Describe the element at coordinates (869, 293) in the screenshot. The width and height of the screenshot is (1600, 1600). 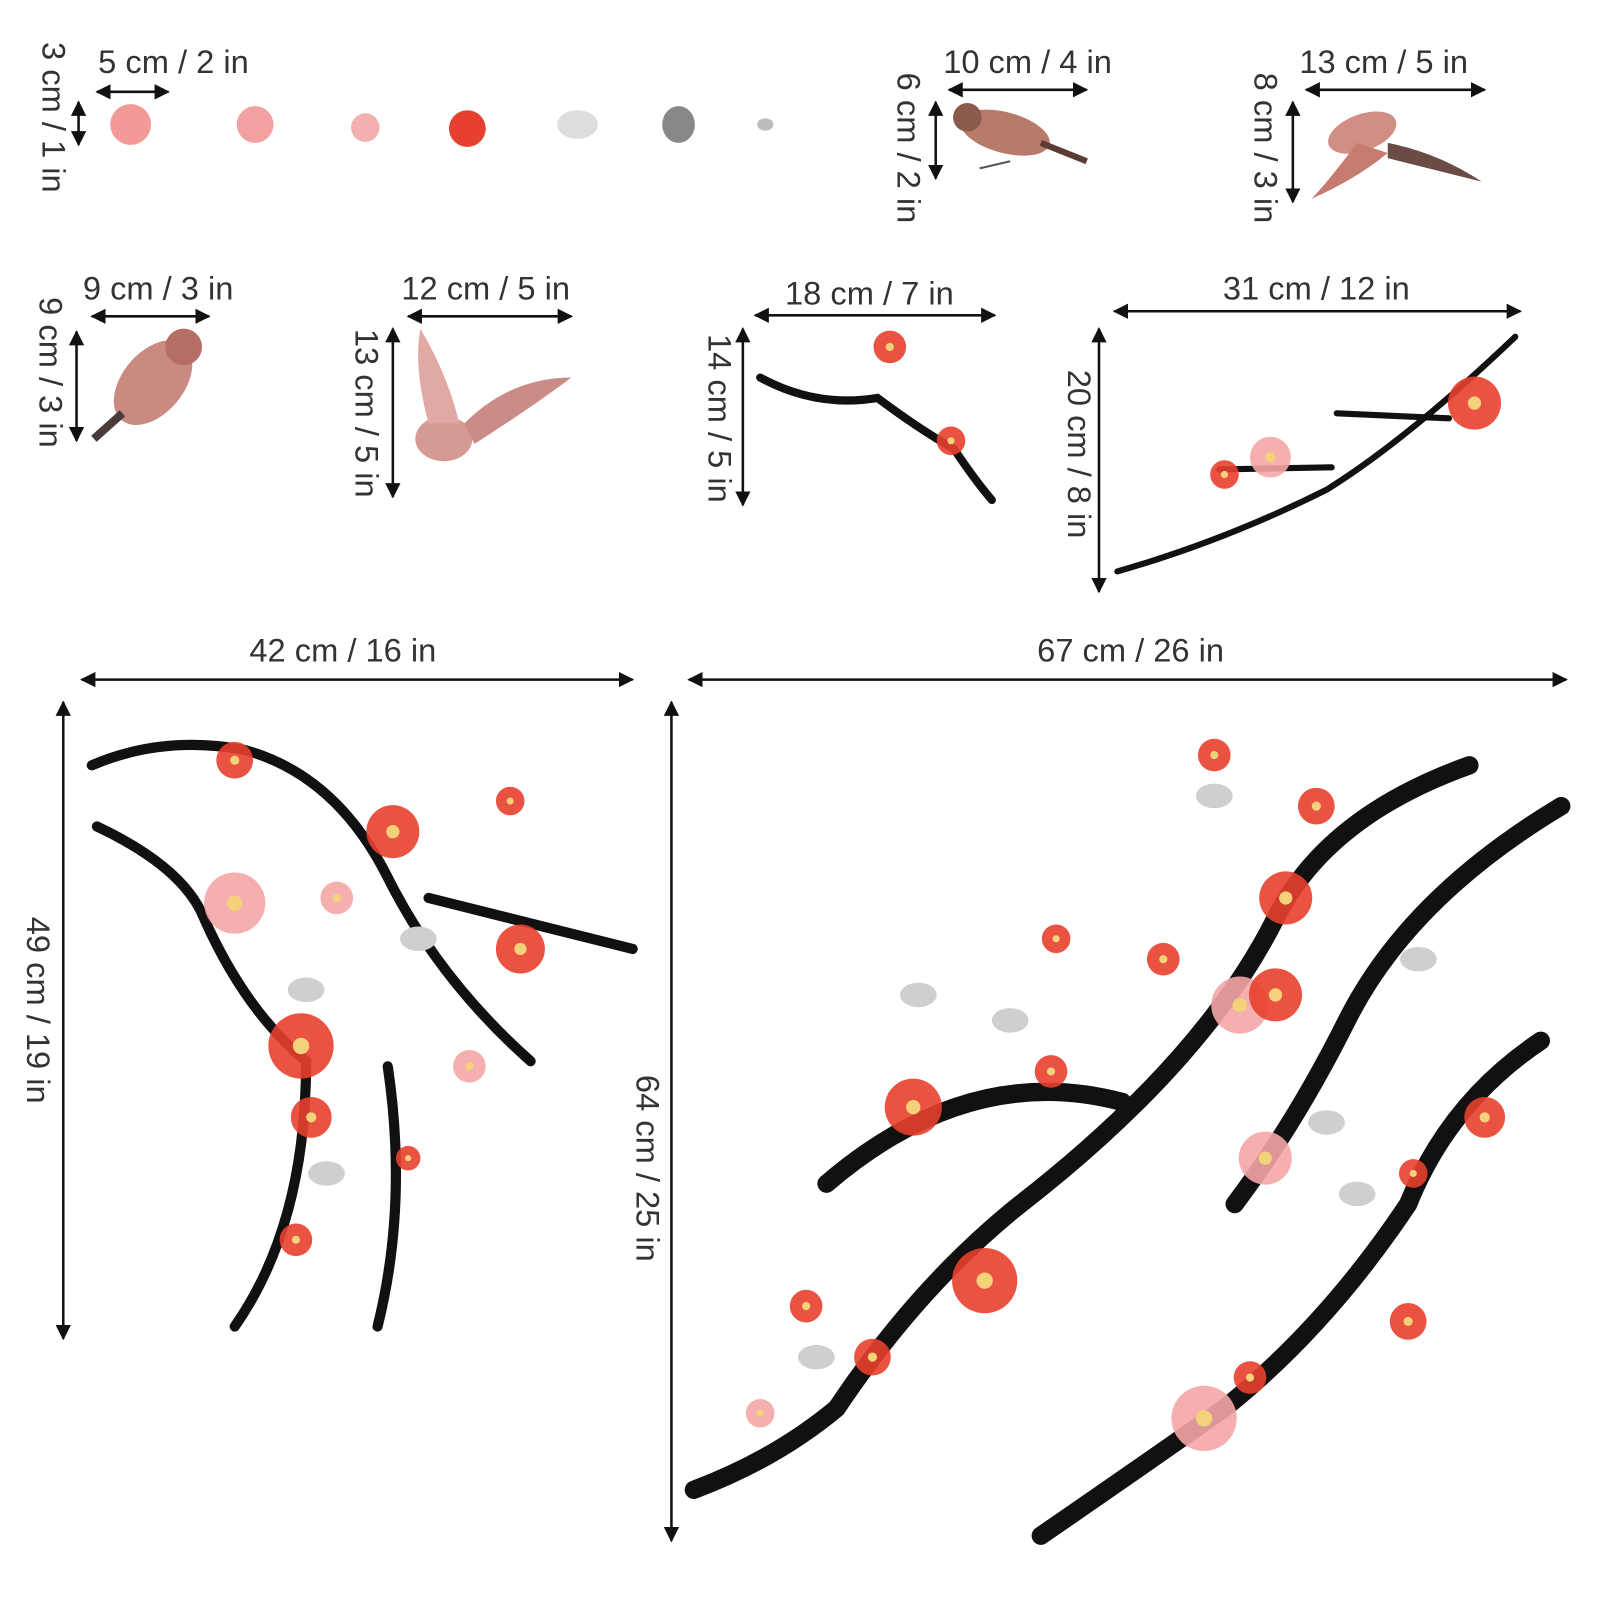
I see `width-label: 18 cm / 7 in` at that location.